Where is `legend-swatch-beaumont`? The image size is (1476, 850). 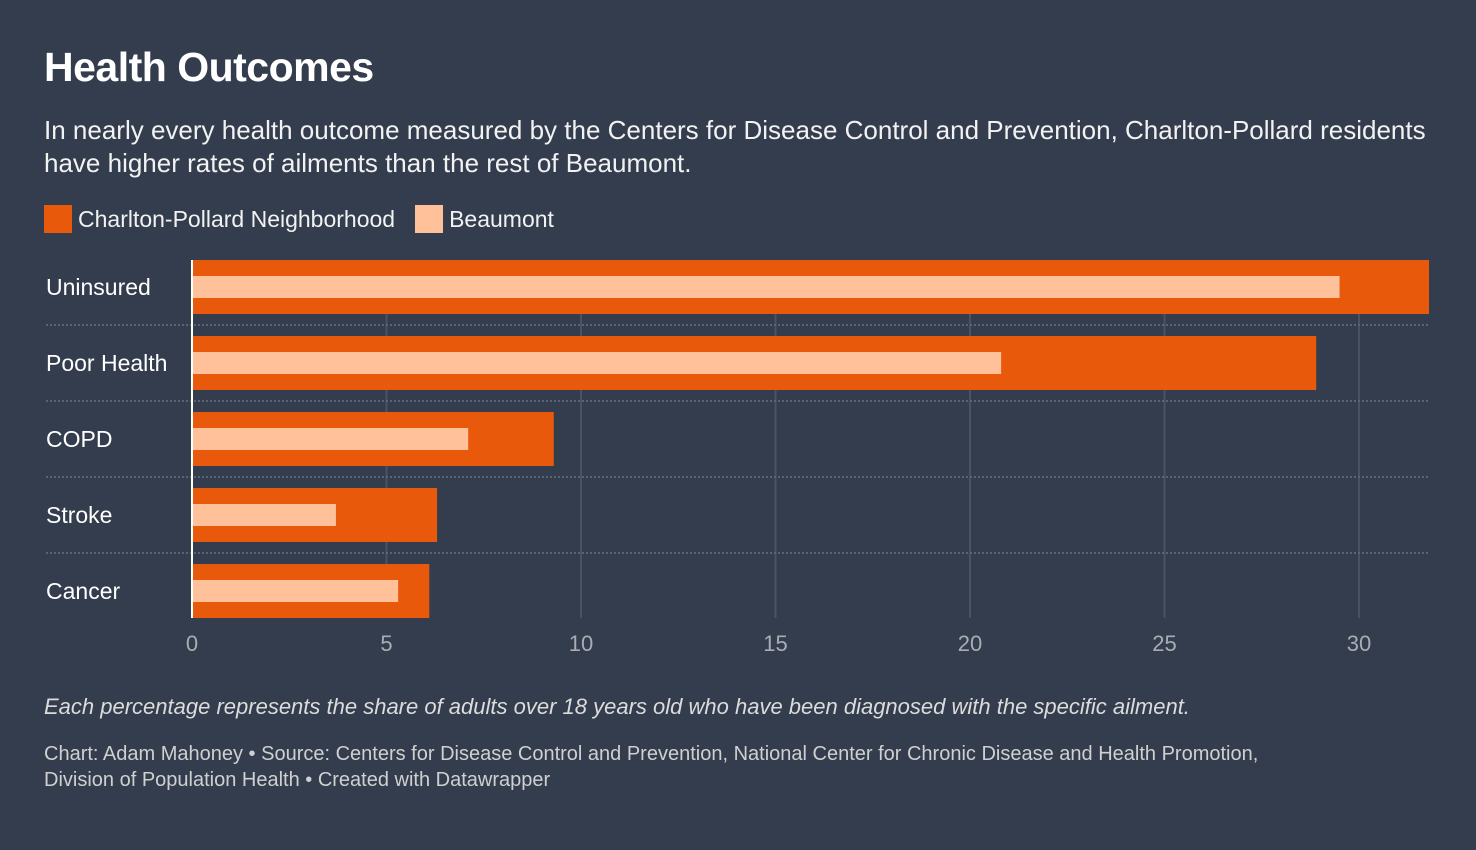 legend-swatch-beaumont is located at coordinates (429, 219).